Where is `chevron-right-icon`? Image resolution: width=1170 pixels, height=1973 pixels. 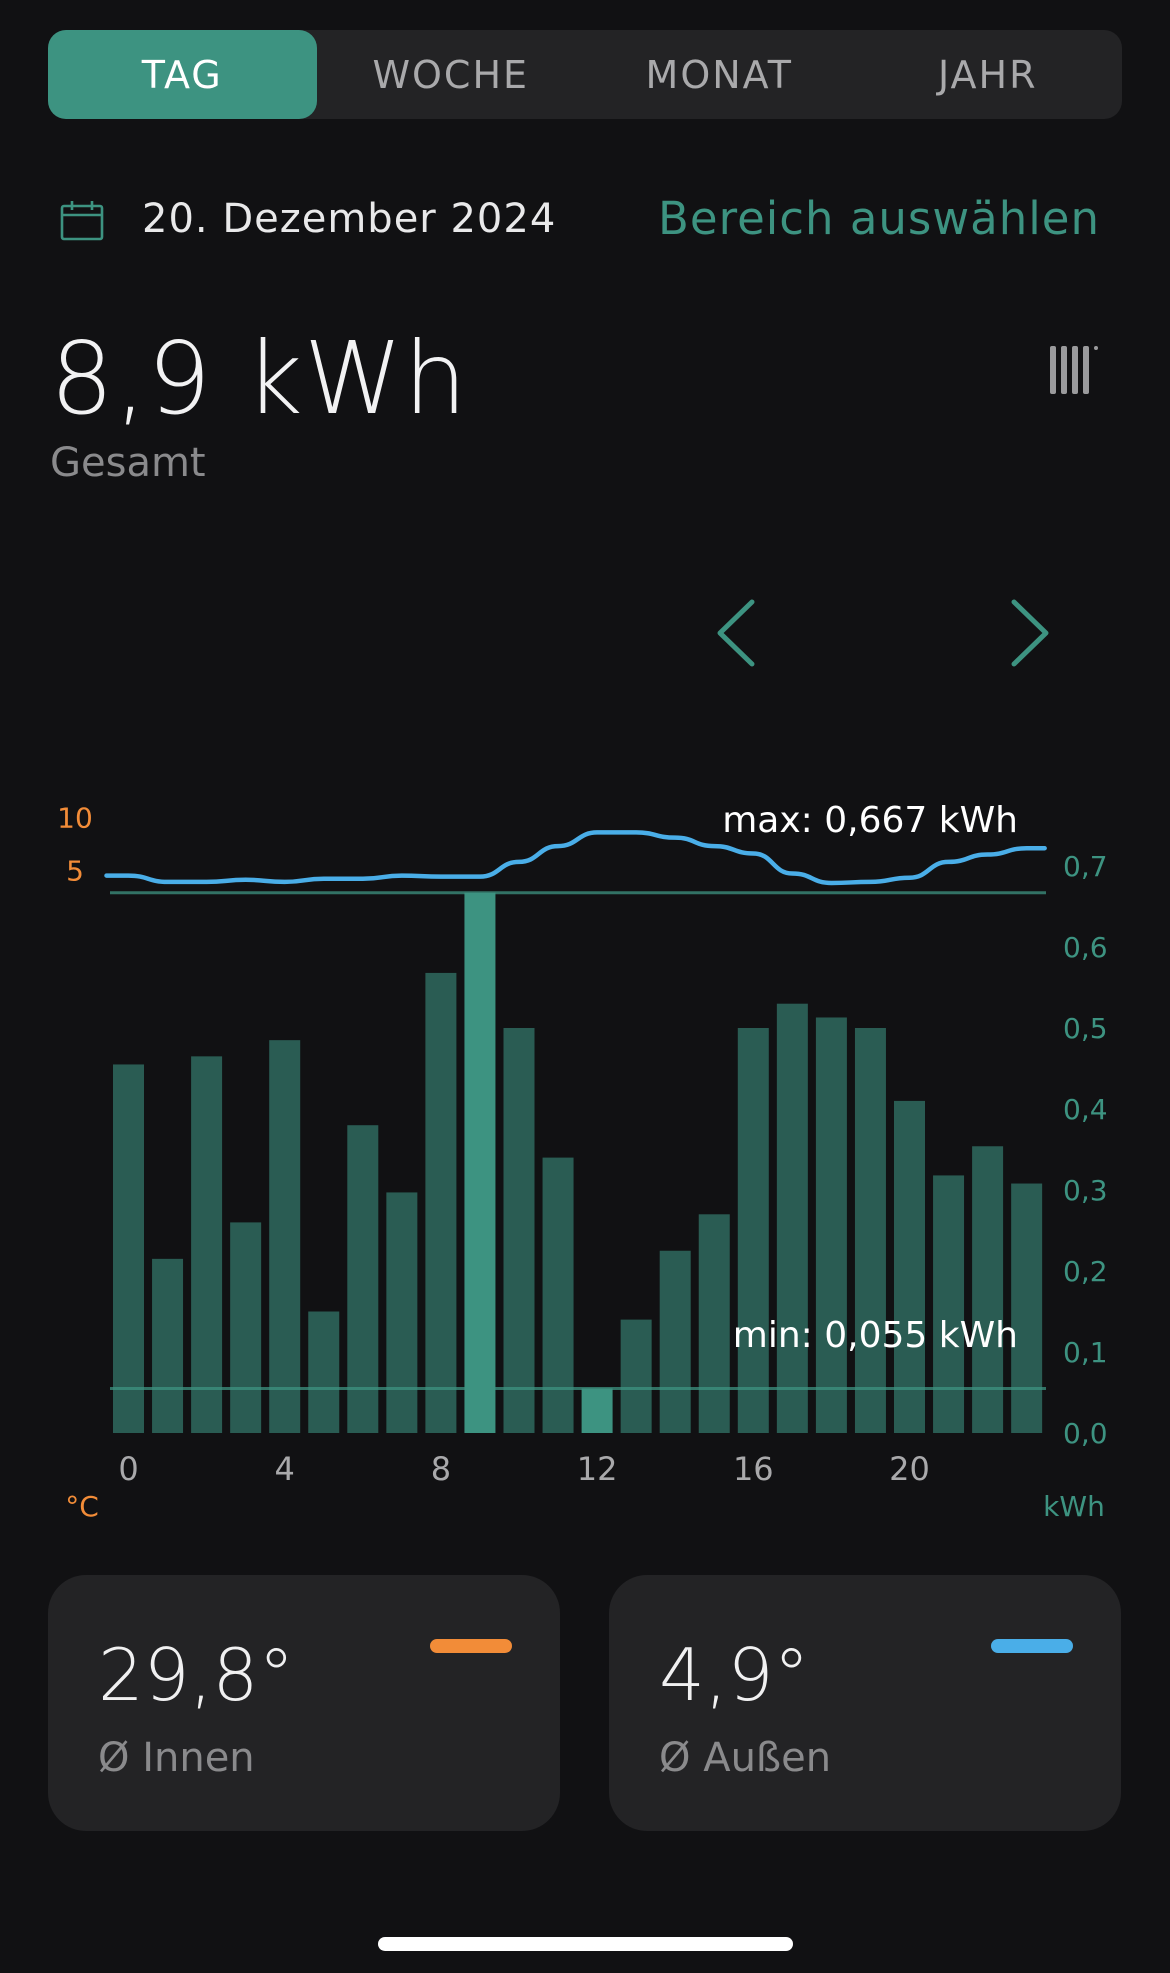 chevron-right-icon is located at coordinates (1029, 633).